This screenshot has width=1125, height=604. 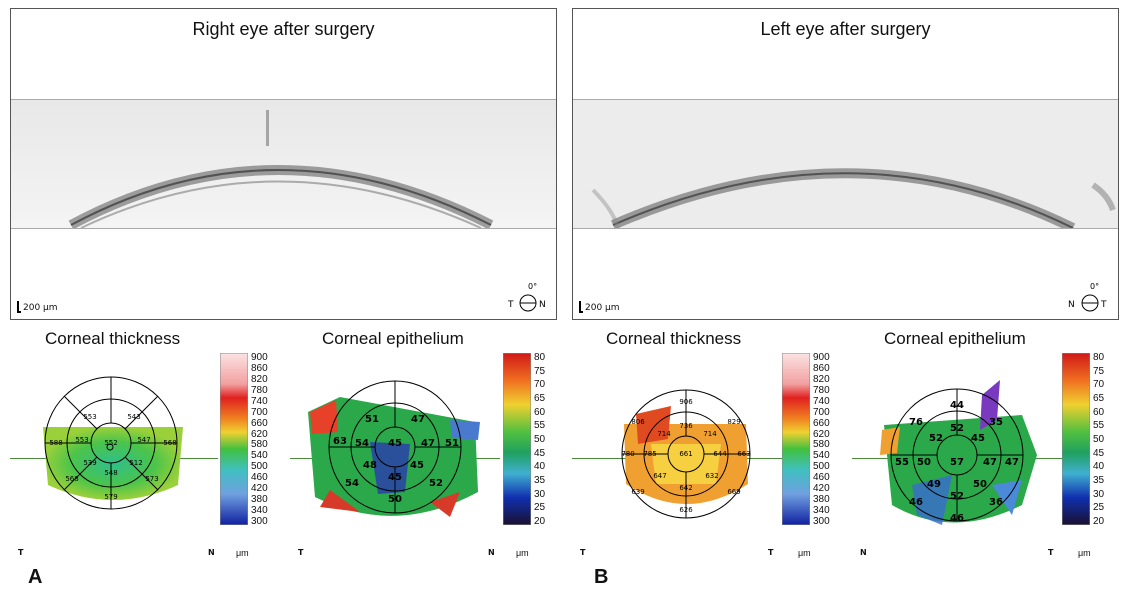 I want to click on value-label: 543, so click(x=133, y=417).